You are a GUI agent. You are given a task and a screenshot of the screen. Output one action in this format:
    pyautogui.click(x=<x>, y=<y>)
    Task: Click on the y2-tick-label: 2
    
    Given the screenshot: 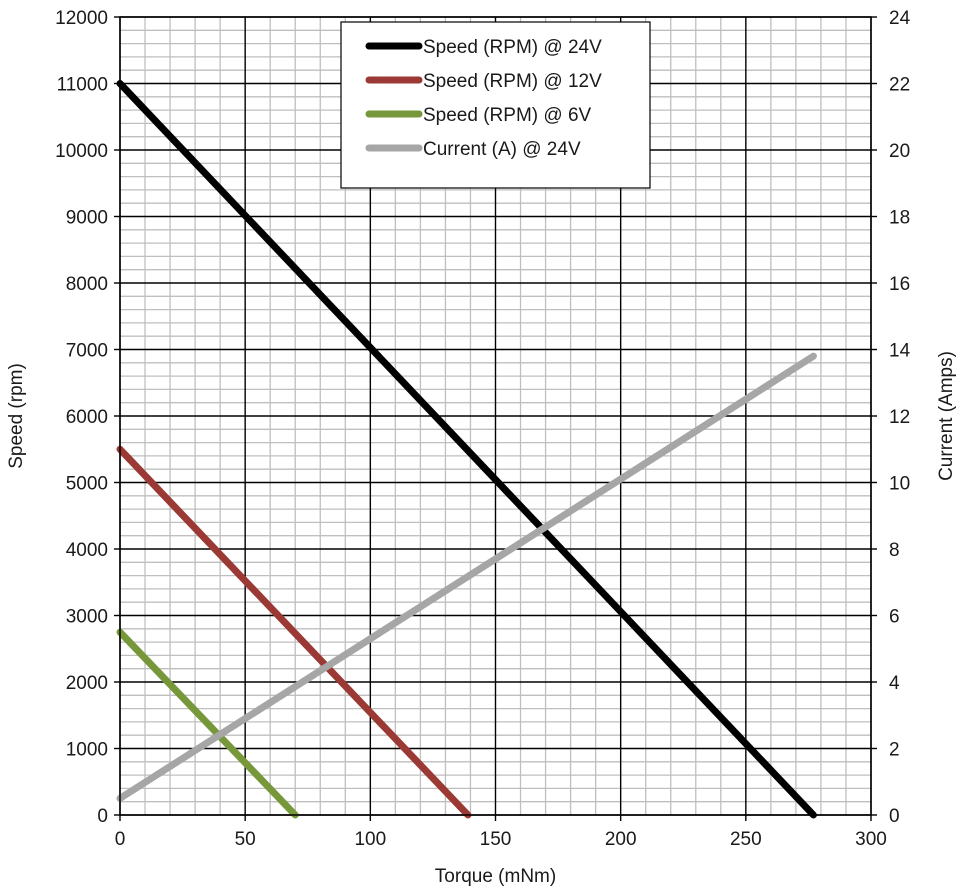 What is the action you would take?
    pyautogui.click(x=894, y=750)
    